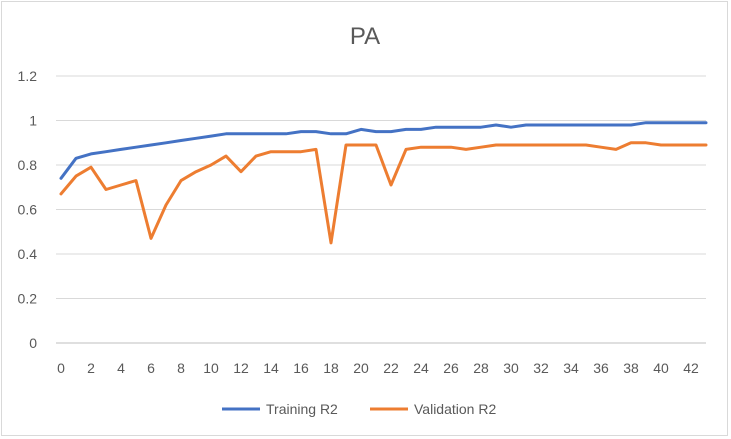 This screenshot has width=731, height=439. Describe the element at coordinates (181, 368) in the screenshot. I see `x-tick-label: 8` at that location.